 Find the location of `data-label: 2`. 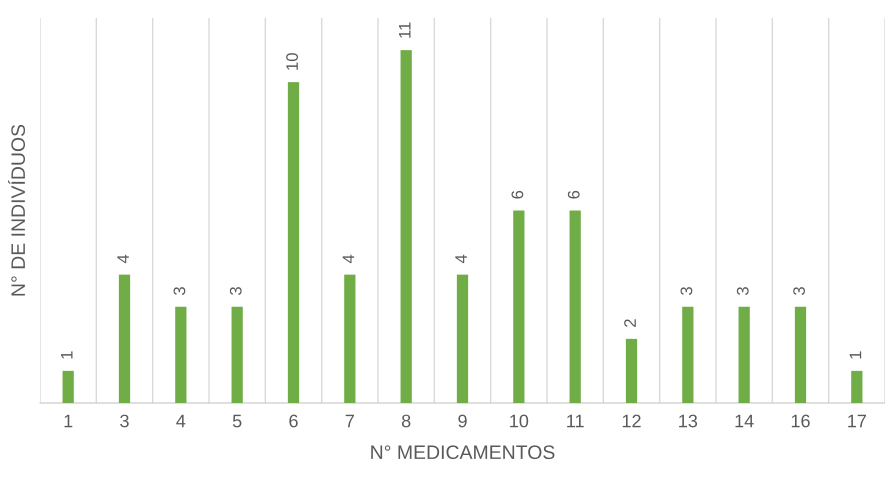

data-label: 2 is located at coordinates (630, 323).